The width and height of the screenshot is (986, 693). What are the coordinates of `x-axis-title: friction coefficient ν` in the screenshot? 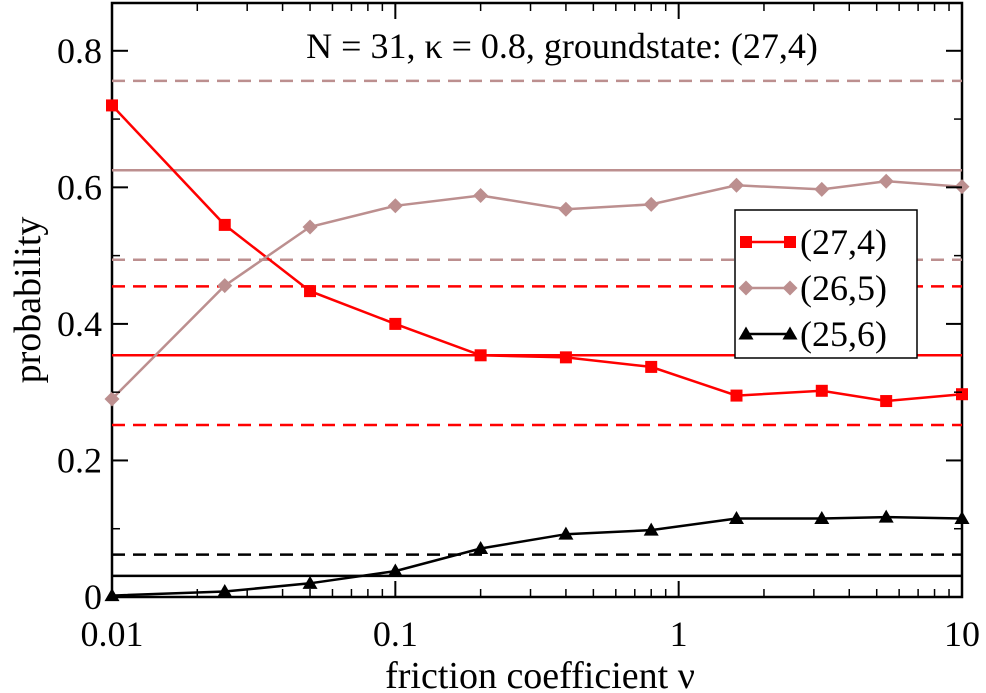 It's located at (540, 674).